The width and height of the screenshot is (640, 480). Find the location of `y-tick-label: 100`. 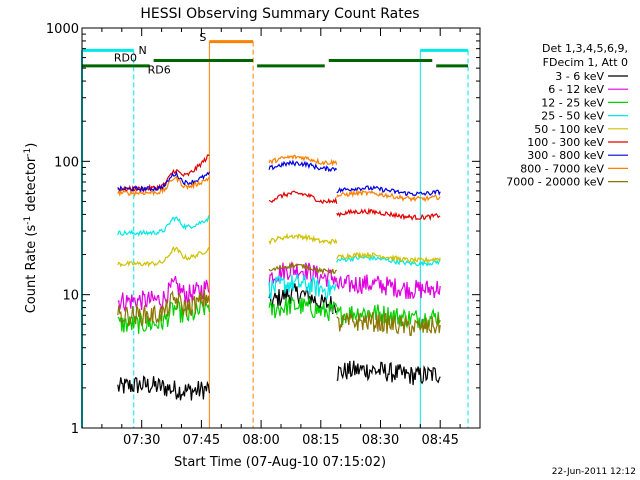

y-tick-label: 100 is located at coordinates (66, 162).